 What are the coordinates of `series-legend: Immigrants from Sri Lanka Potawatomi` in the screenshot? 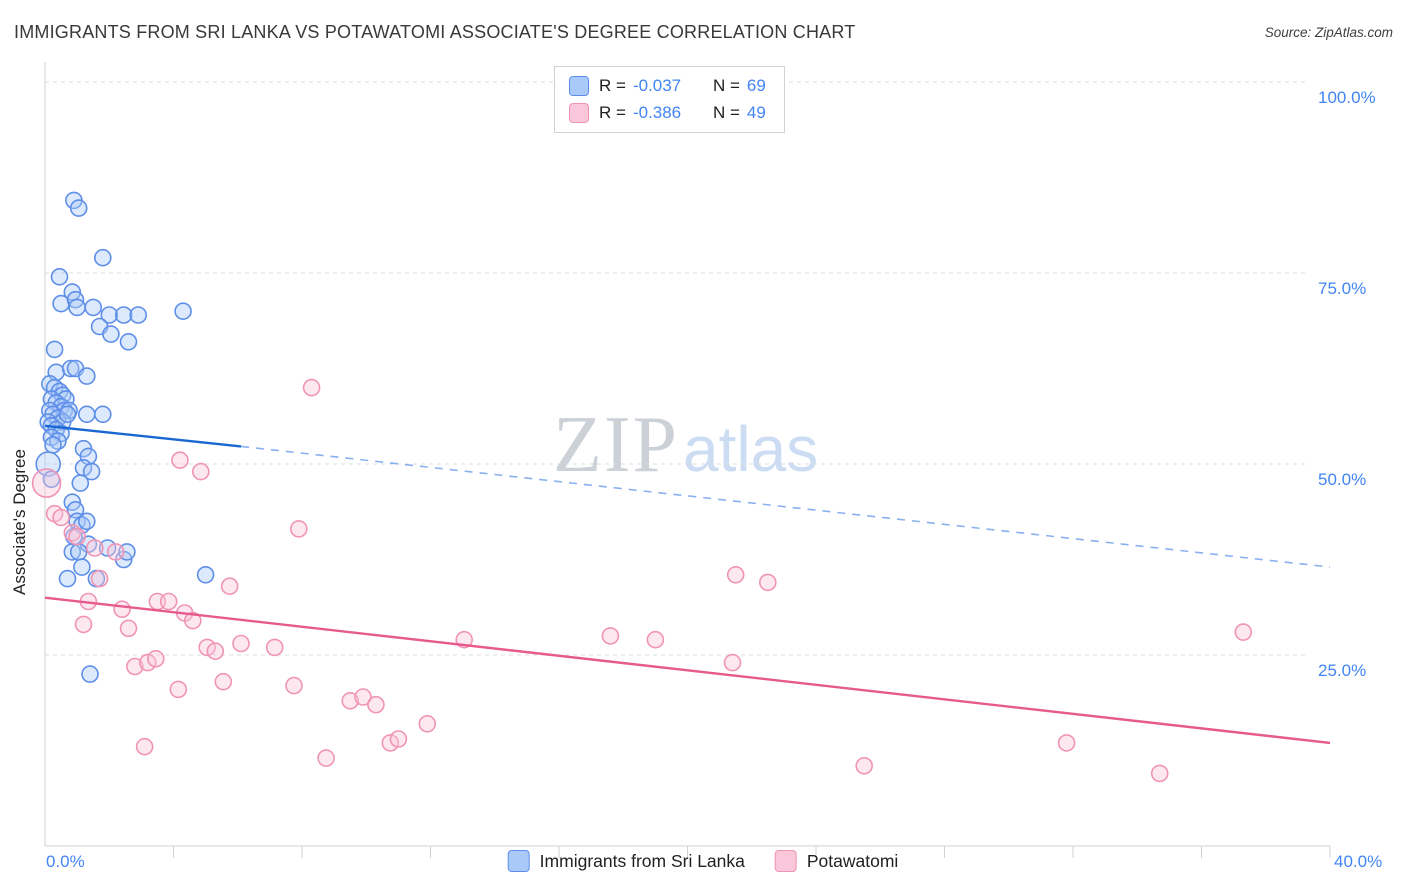 It's located at (702, 861).